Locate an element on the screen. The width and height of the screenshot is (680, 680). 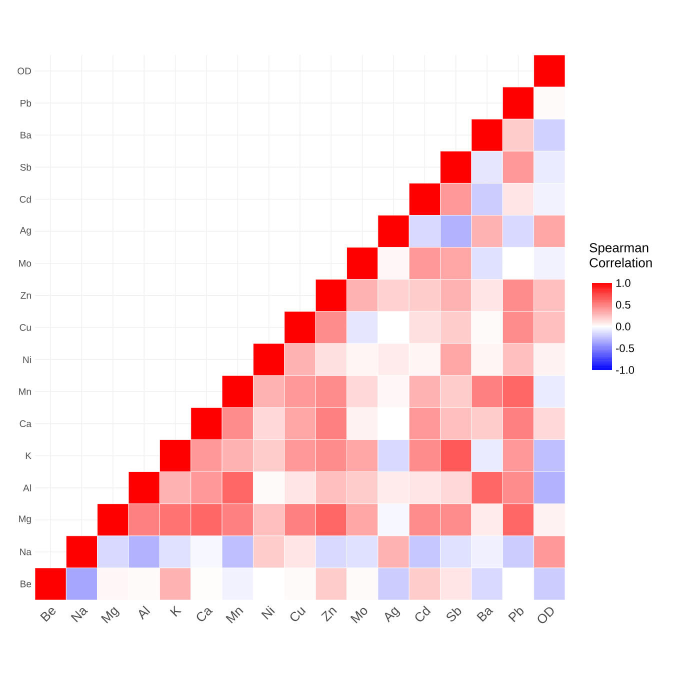
color-bar-label: 0.0 is located at coordinates (623, 326).